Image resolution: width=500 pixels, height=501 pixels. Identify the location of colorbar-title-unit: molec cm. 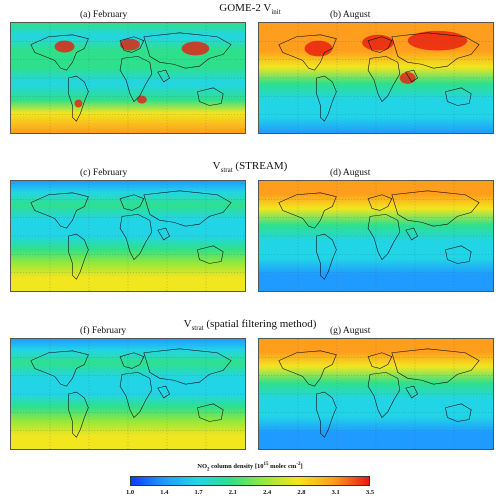
(282, 467).